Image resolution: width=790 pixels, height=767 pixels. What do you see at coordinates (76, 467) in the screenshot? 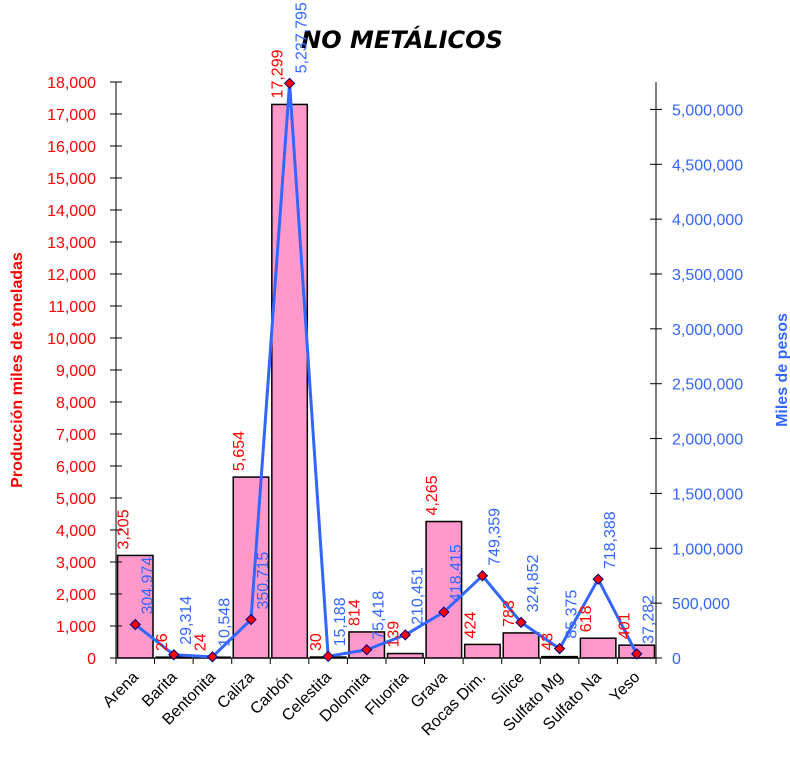
I see `tick-label-left-6: 6,000` at bounding box center [76, 467].